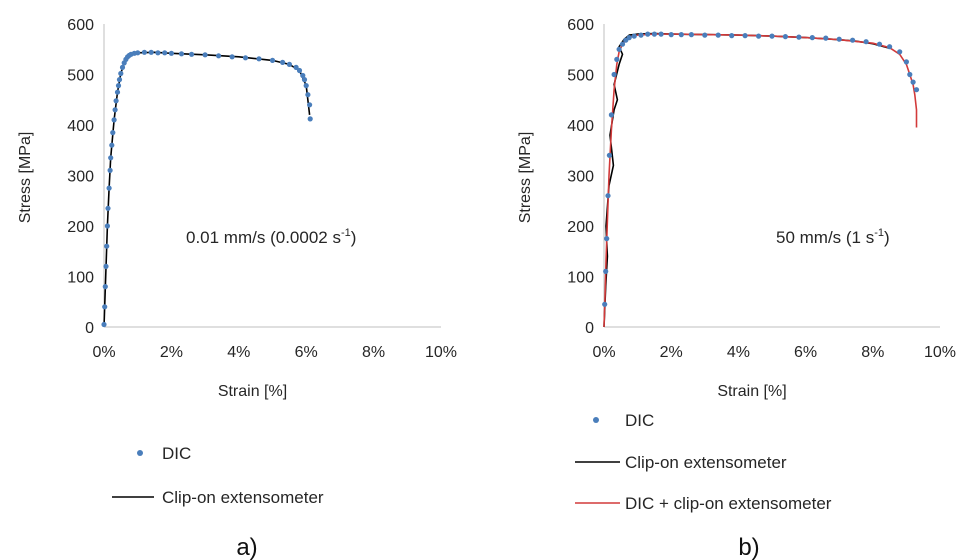 The height and width of the screenshot is (560, 962). Describe the element at coordinates (306, 352) in the screenshot. I see `x-tick-label: 6%` at that location.